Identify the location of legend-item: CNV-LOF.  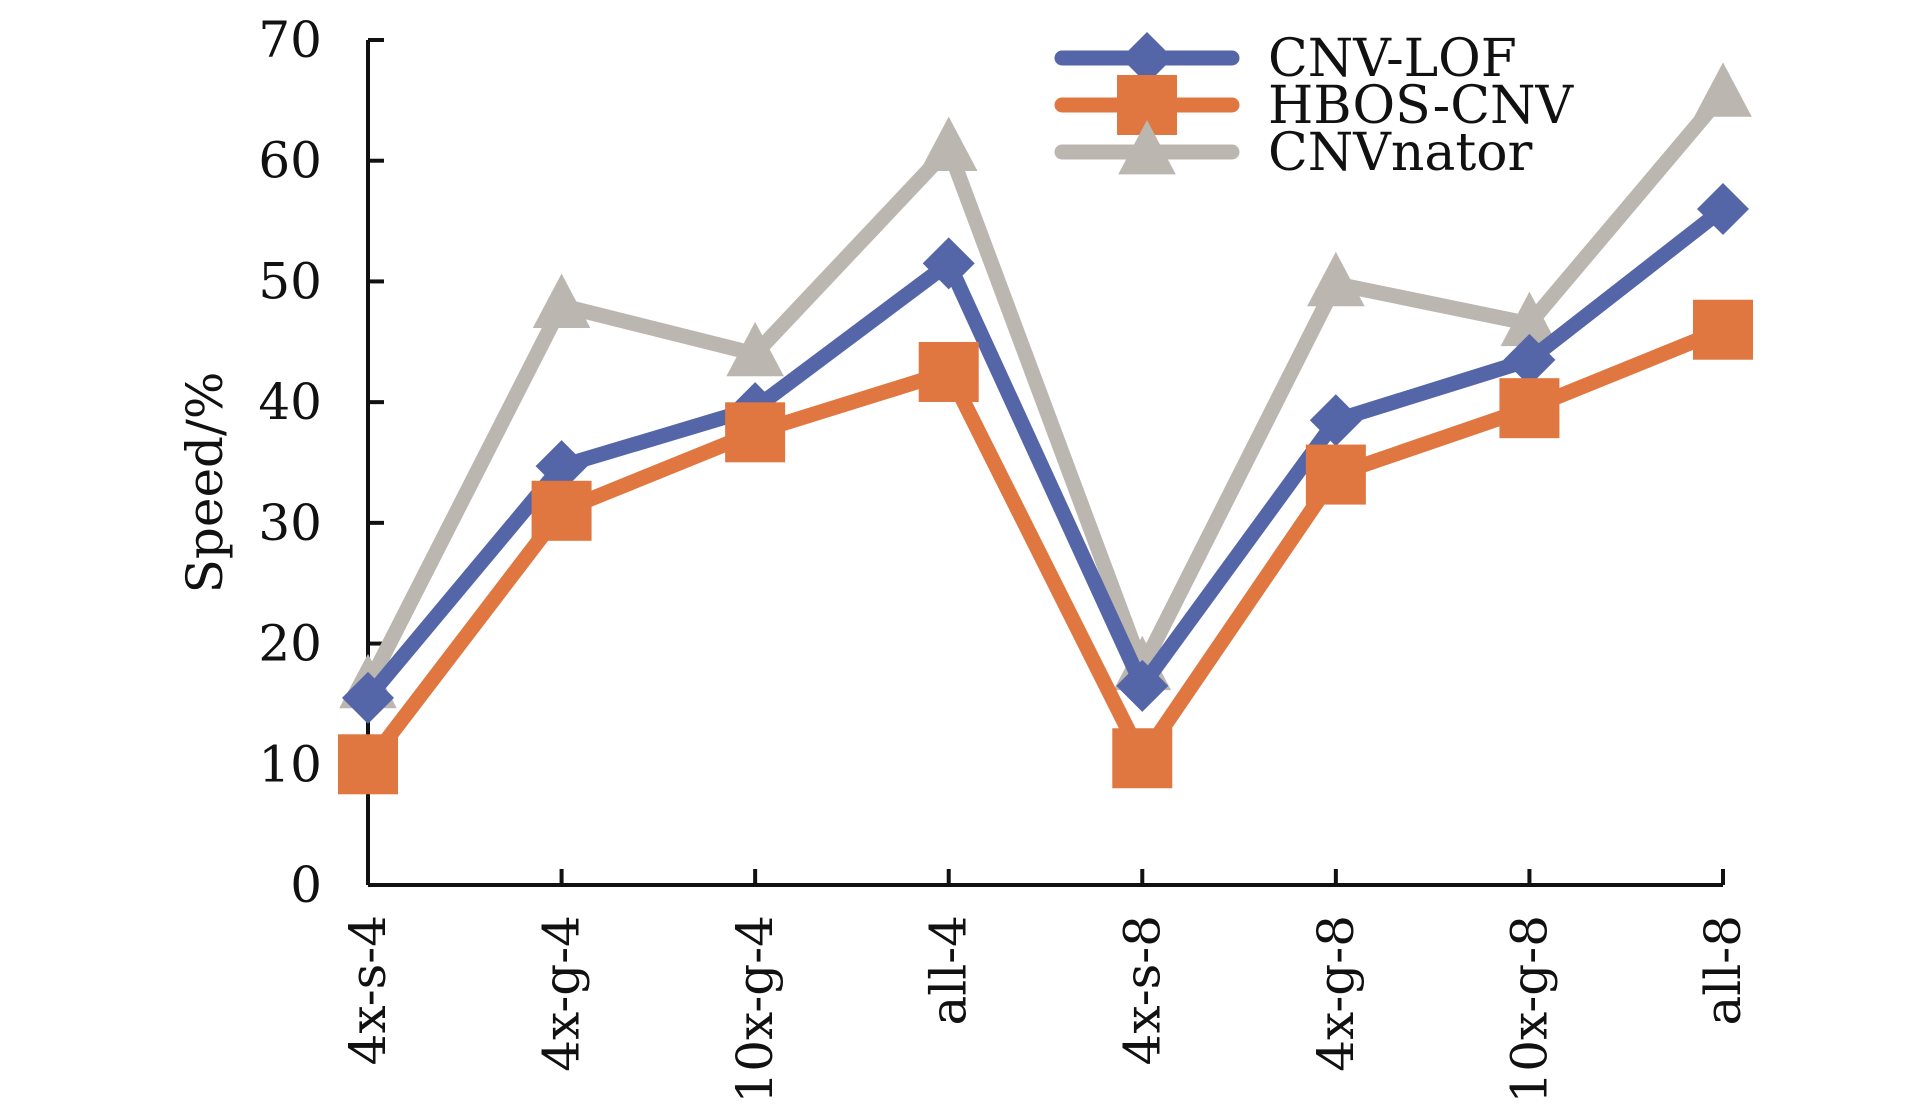
(1285, 59).